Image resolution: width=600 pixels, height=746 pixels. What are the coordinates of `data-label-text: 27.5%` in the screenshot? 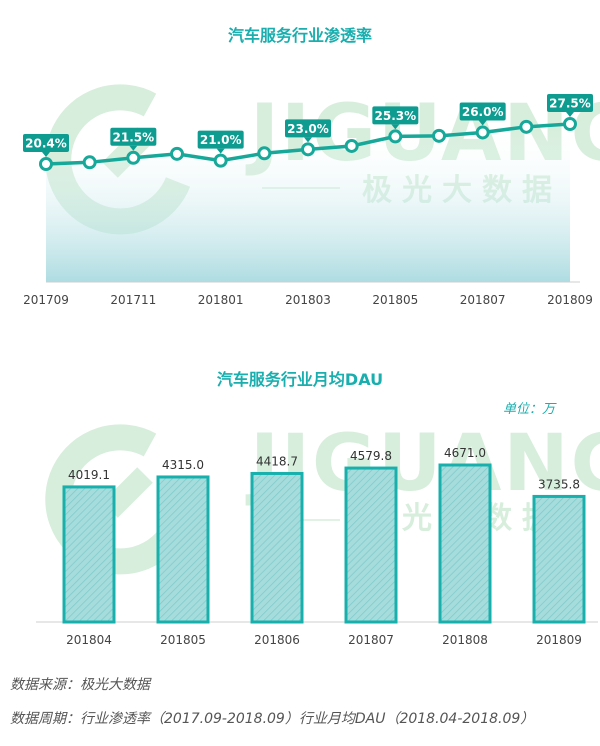 It's located at (570, 104).